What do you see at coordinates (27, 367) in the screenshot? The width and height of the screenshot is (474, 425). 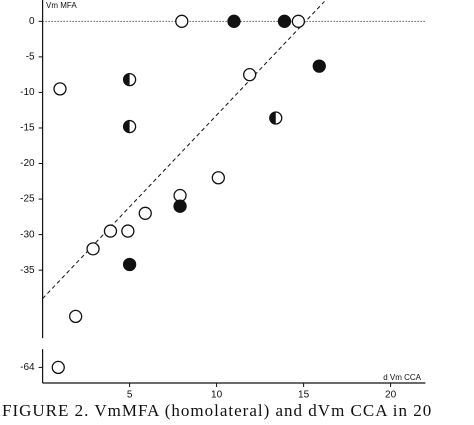 I see `y-tick-label: -64` at bounding box center [27, 367].